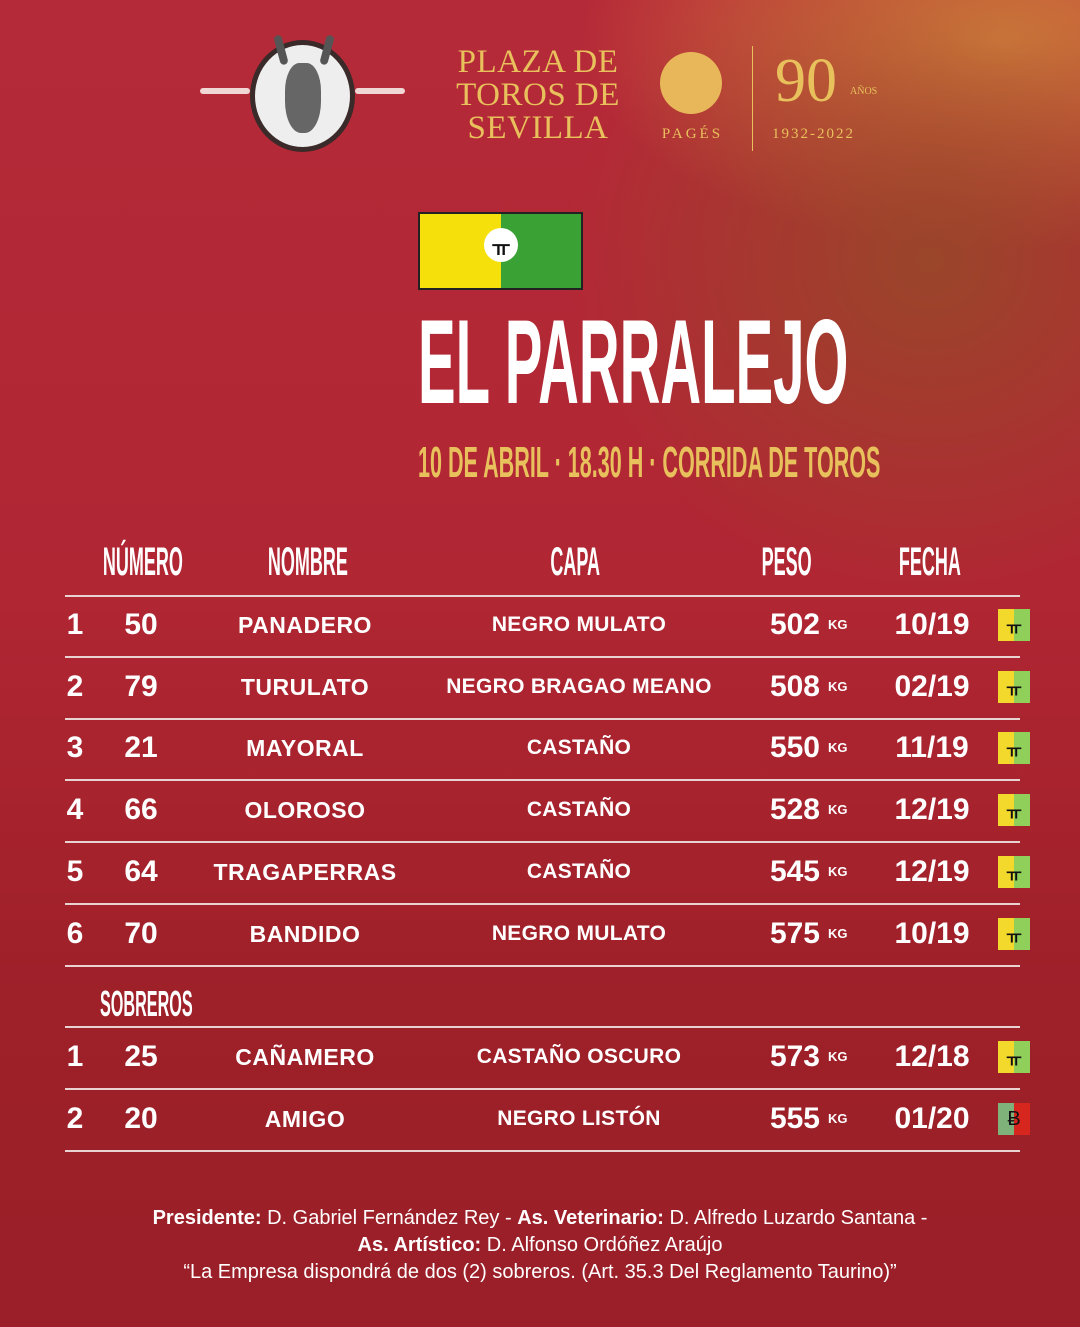 The image size is (1080, 1327). Describe the element at coordinates (864, 91) in the screenshot. I see `anniversary-word: AÑOS` at that location.